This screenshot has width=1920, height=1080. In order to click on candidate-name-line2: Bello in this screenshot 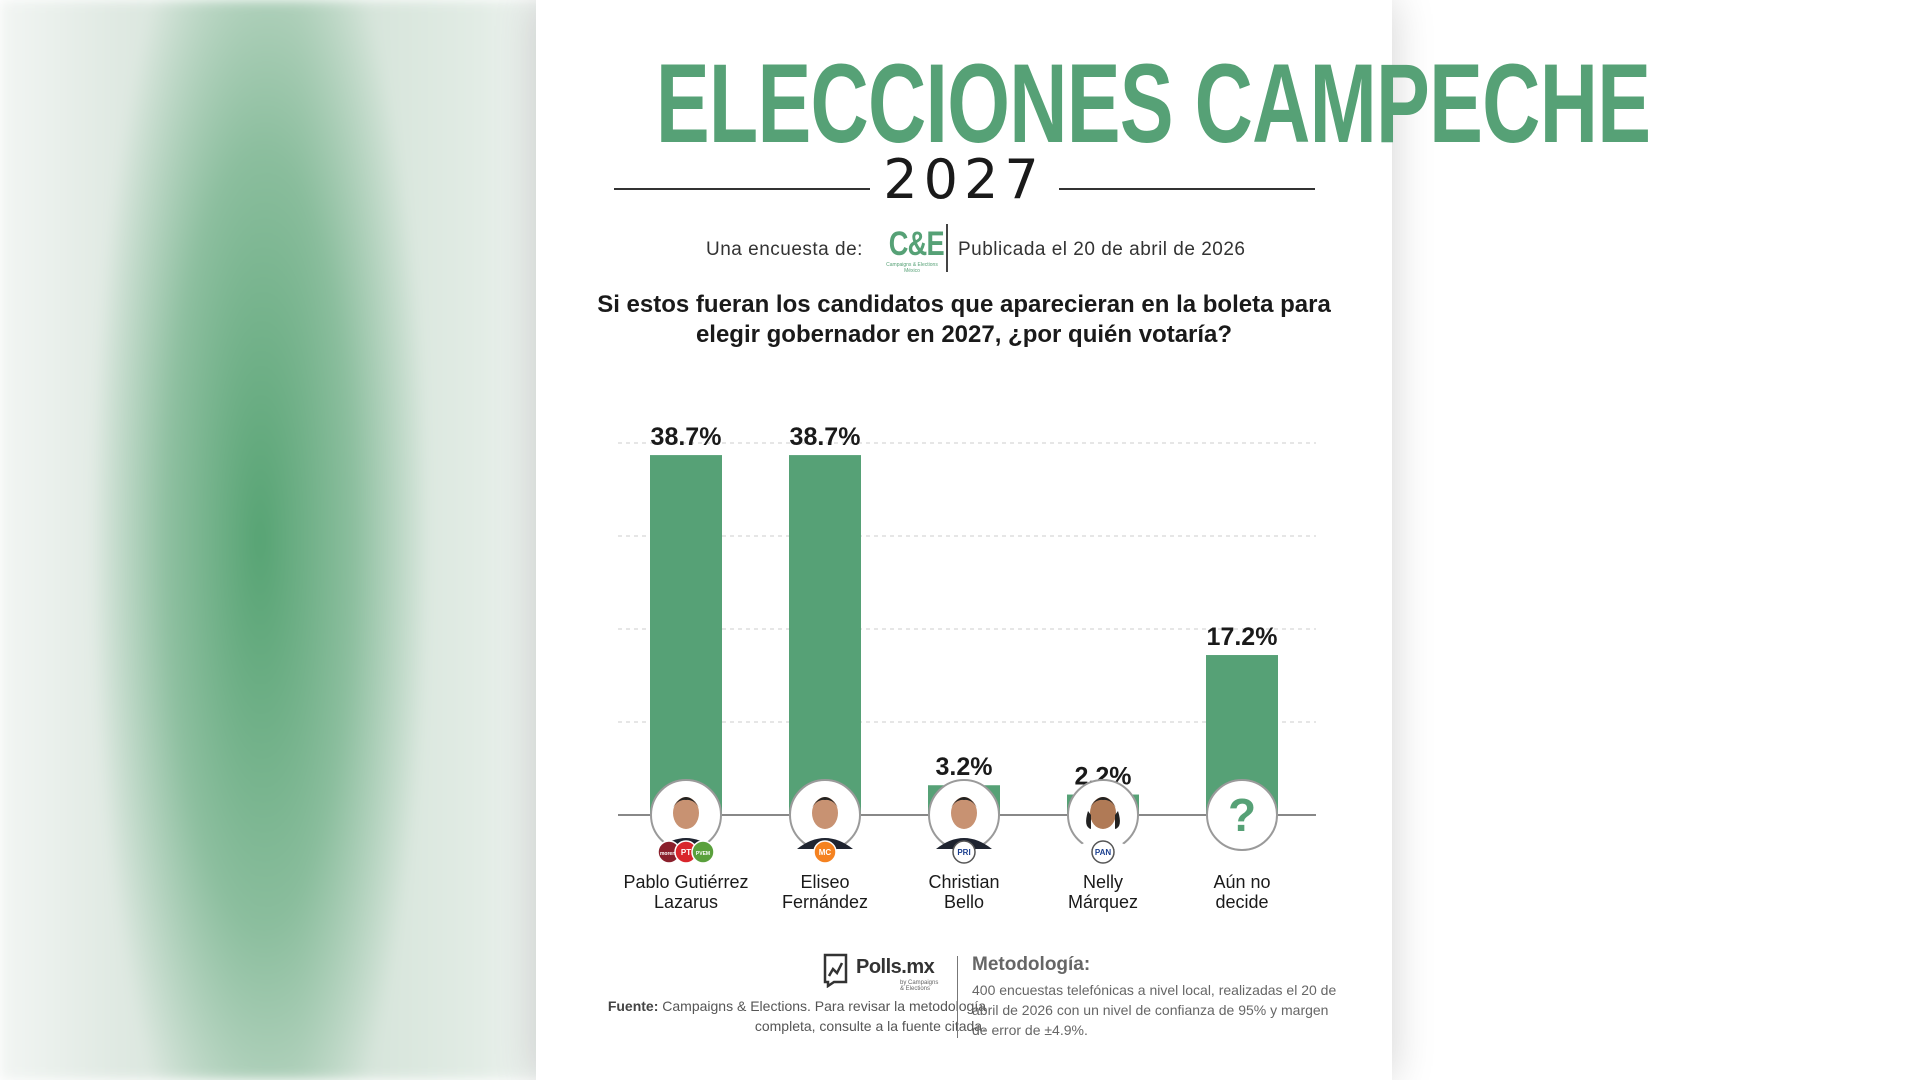, I will do `click(964, 902)`.